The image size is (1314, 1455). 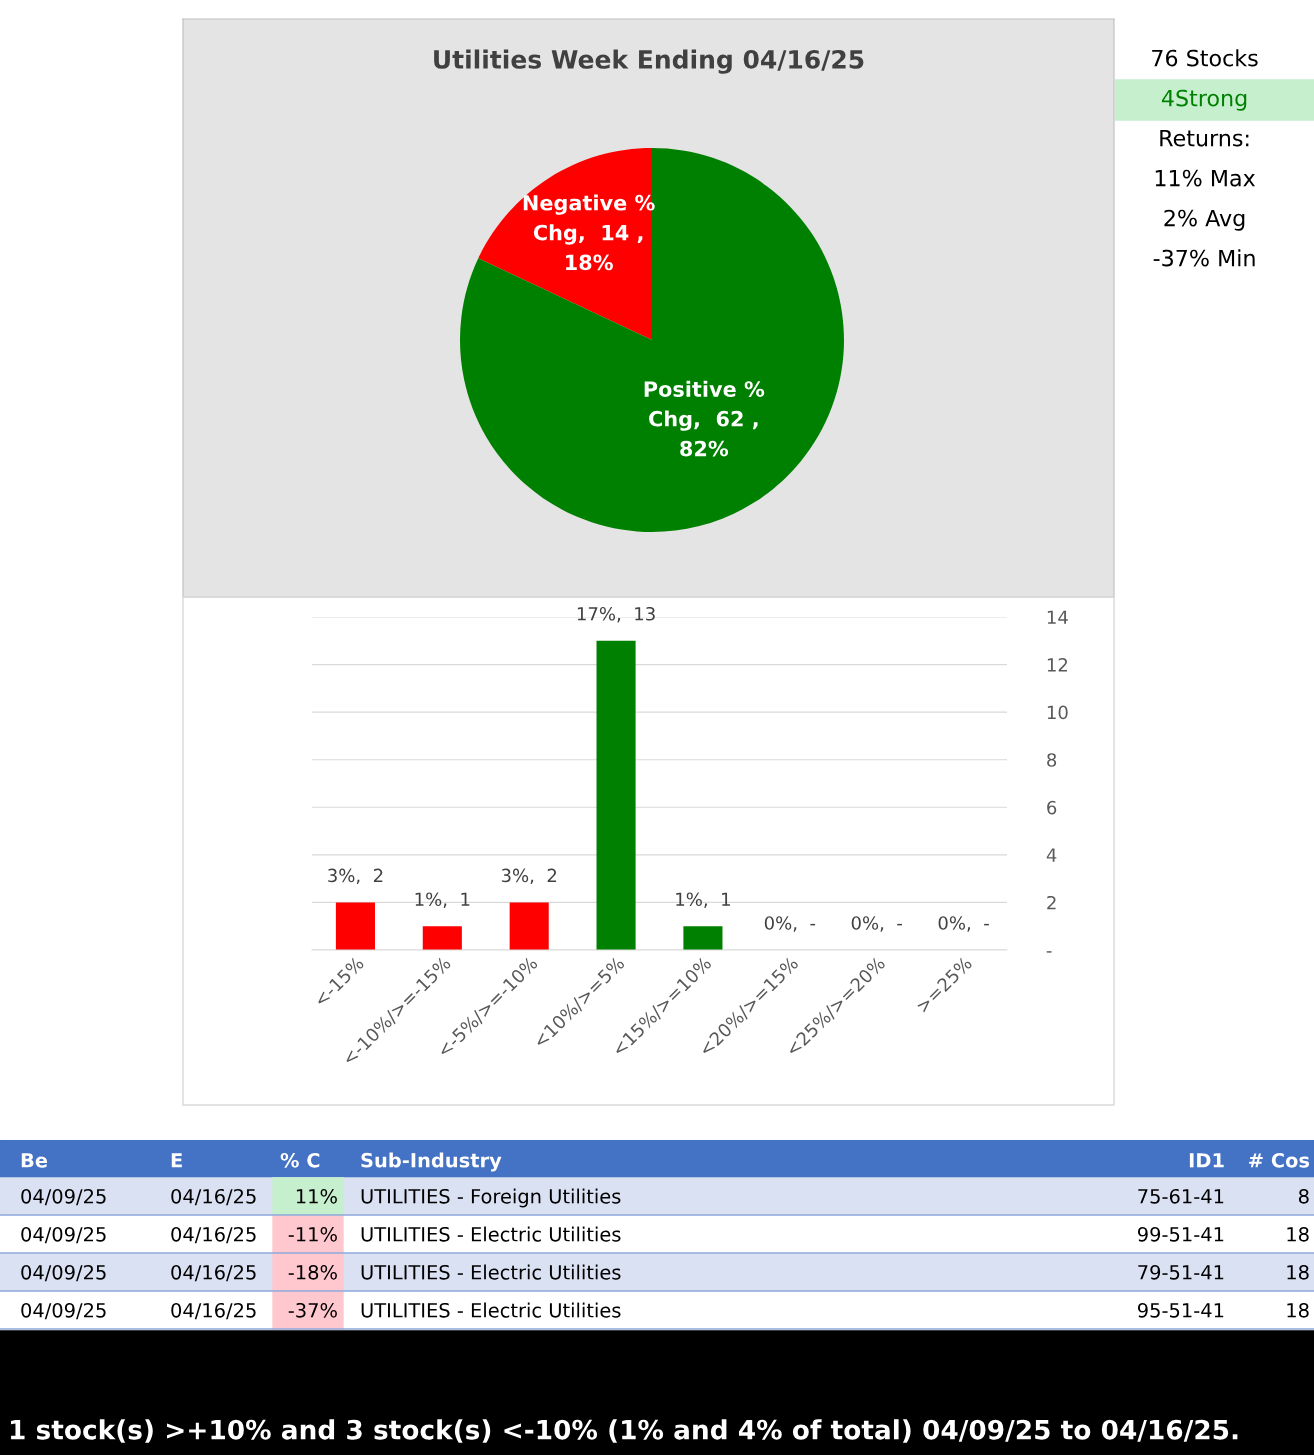 I want to click on text: 2% Avg, so click(x=1204, y=220).